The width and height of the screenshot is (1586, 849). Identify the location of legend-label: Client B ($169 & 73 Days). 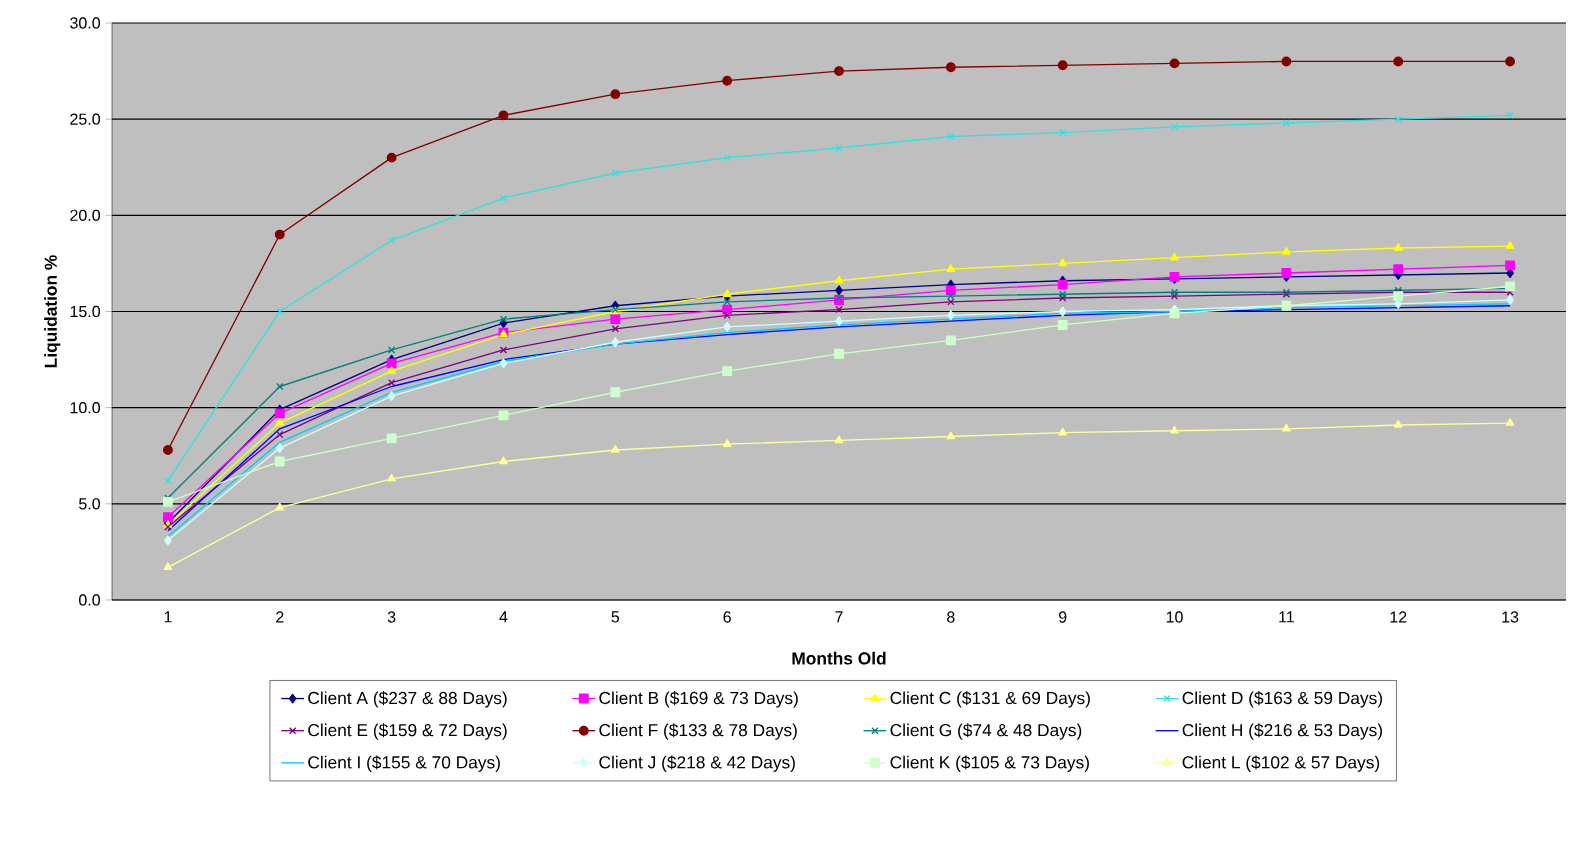
(698, 699).